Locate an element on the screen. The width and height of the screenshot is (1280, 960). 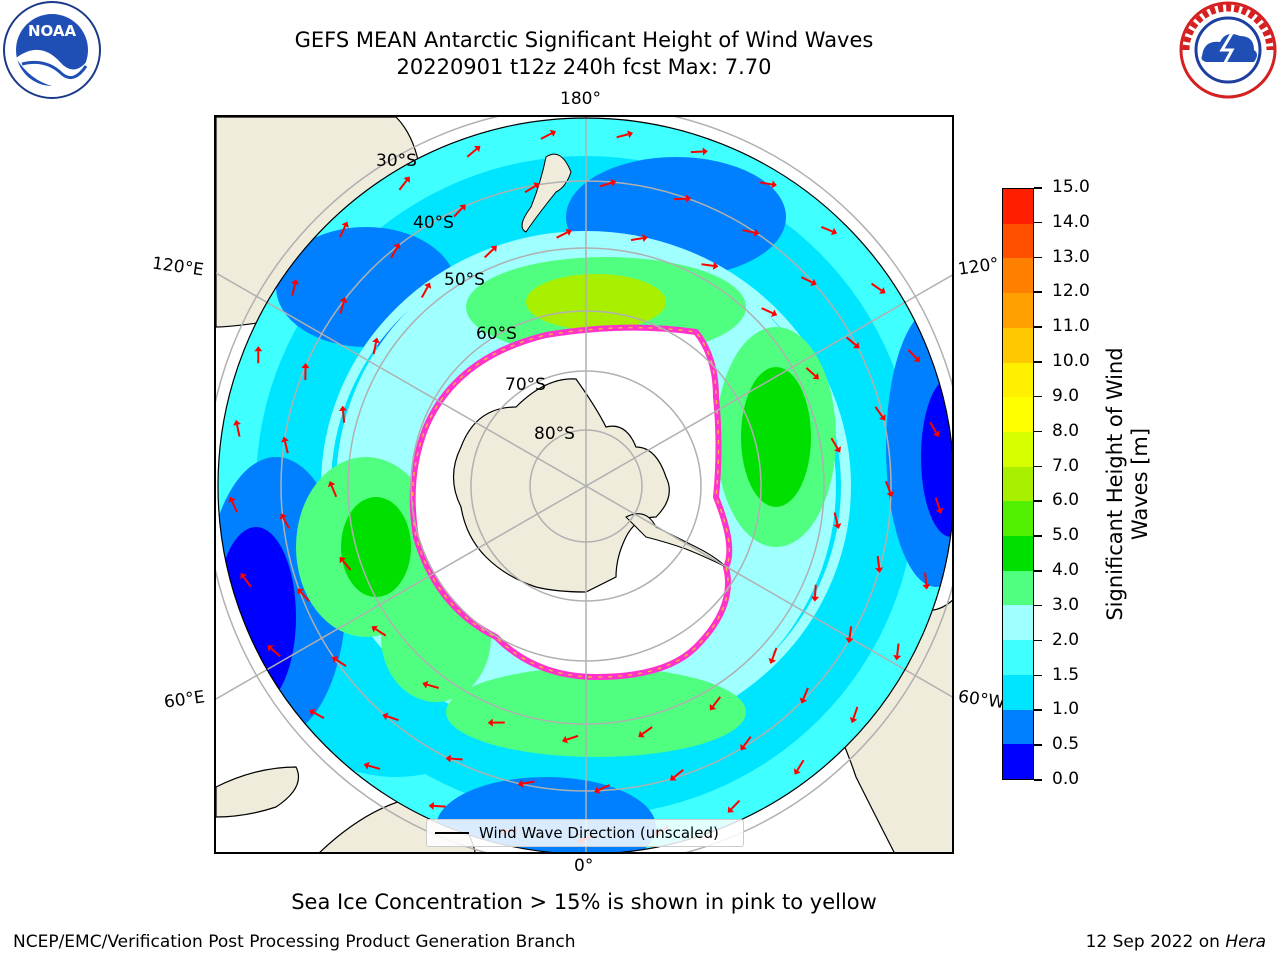
colorbar-tick-label: 0.0 is located at coordinates (1066, 779).